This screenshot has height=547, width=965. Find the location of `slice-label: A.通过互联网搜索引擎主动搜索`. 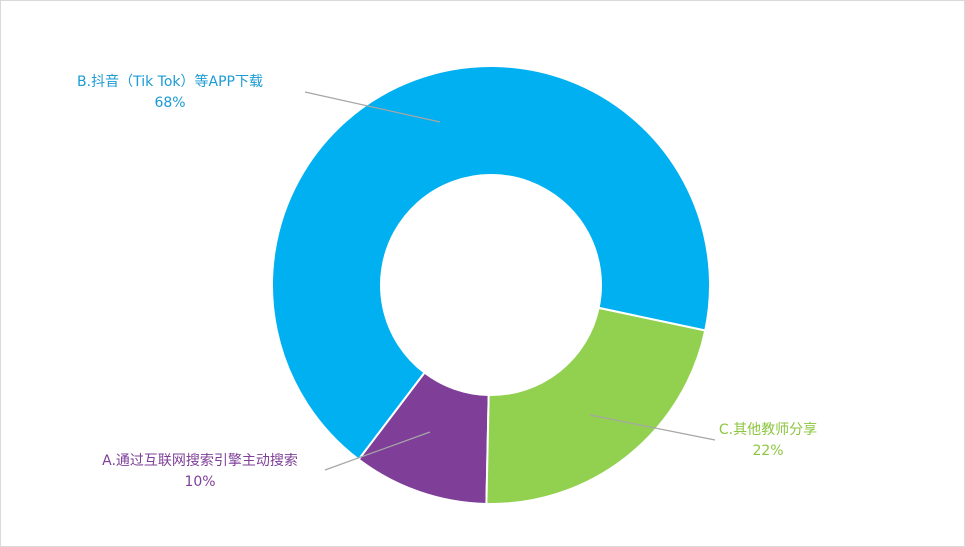

slice-label: A.通过互联网搜索引擎主动搜索 is located at coordinates (200, 460).